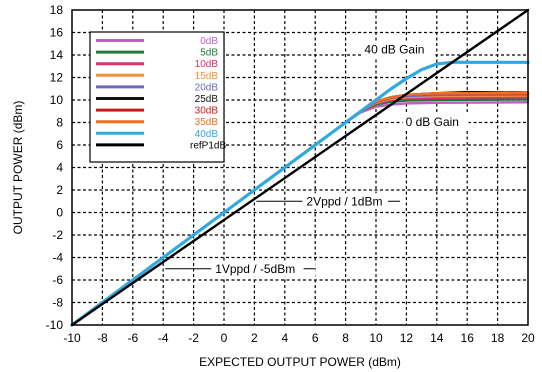  I want to click on y-tick-label: -10, so click(55, 325).